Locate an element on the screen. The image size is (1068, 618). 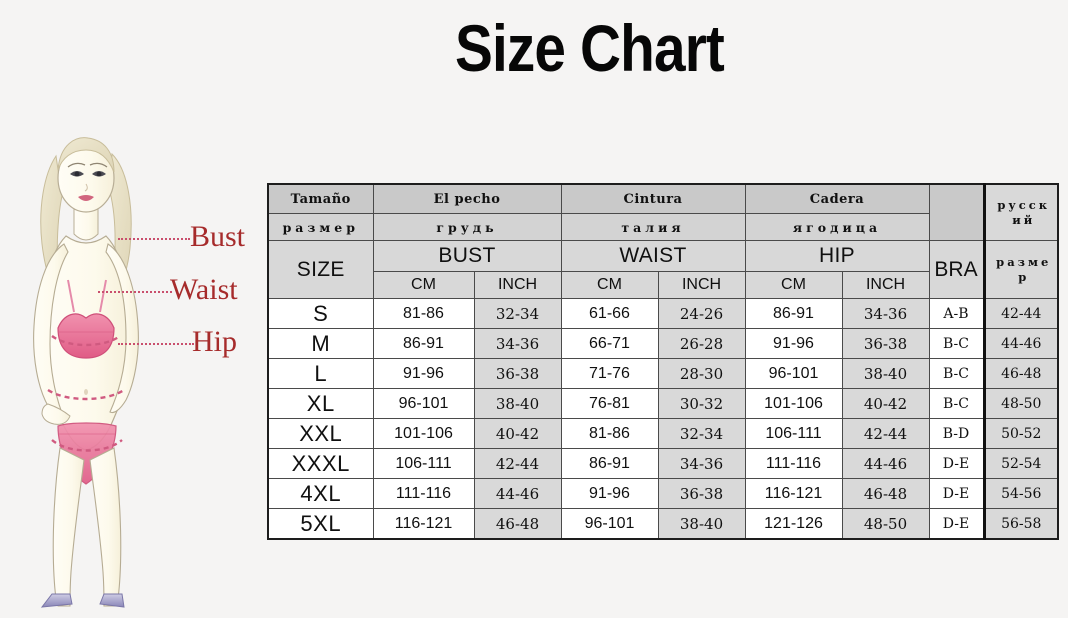
label-hip: Hip is located at coordinates (214, 341).